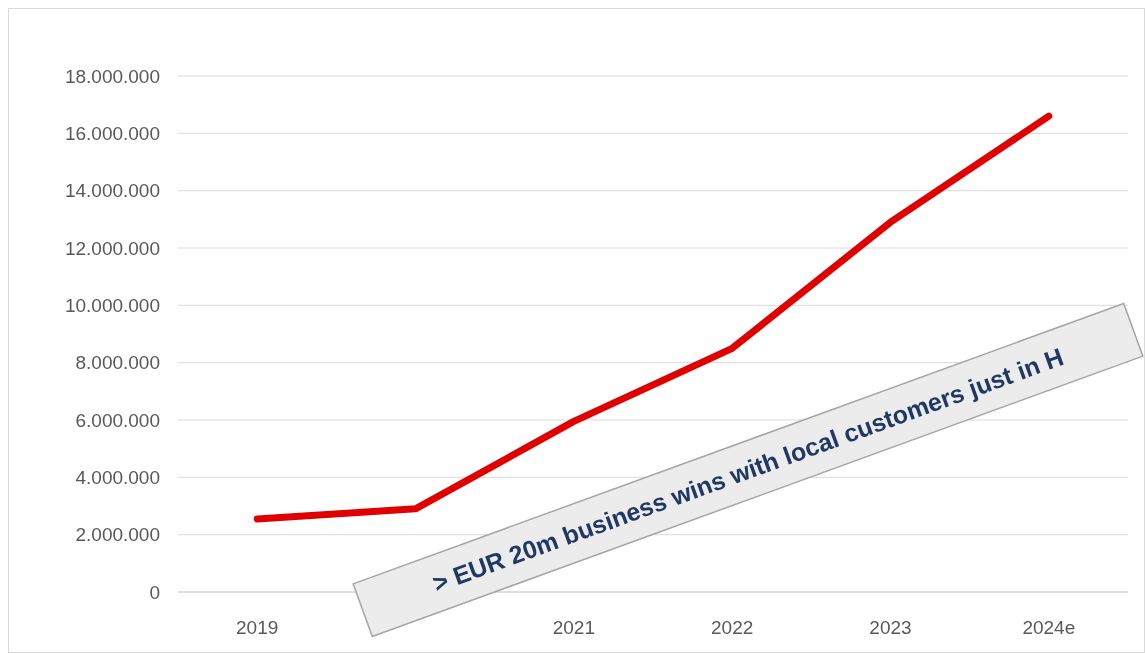 This screenshot has width=1145, height=653. Describe the element at coordinates (112, 305) in the screenshot. I see `y-tick-label: 10.000.000` at that location.